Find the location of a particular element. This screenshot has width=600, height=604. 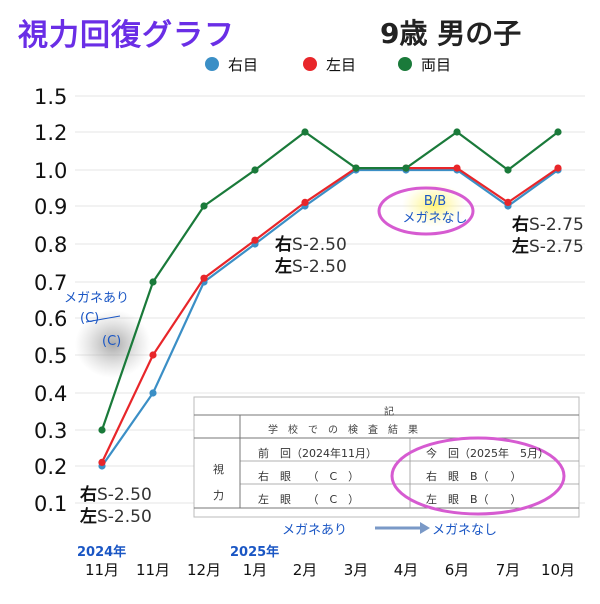

school-check-panel is located at coordinates (386, 465).